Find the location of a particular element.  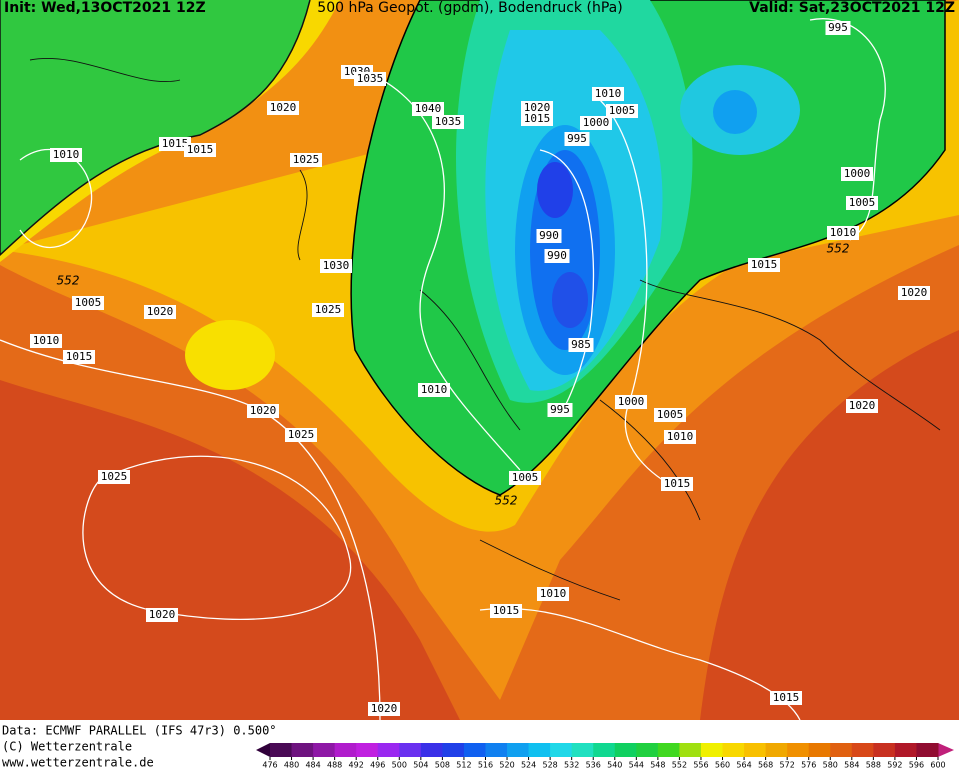

colorbar-label: 596 is located at coordinates (916, 765).